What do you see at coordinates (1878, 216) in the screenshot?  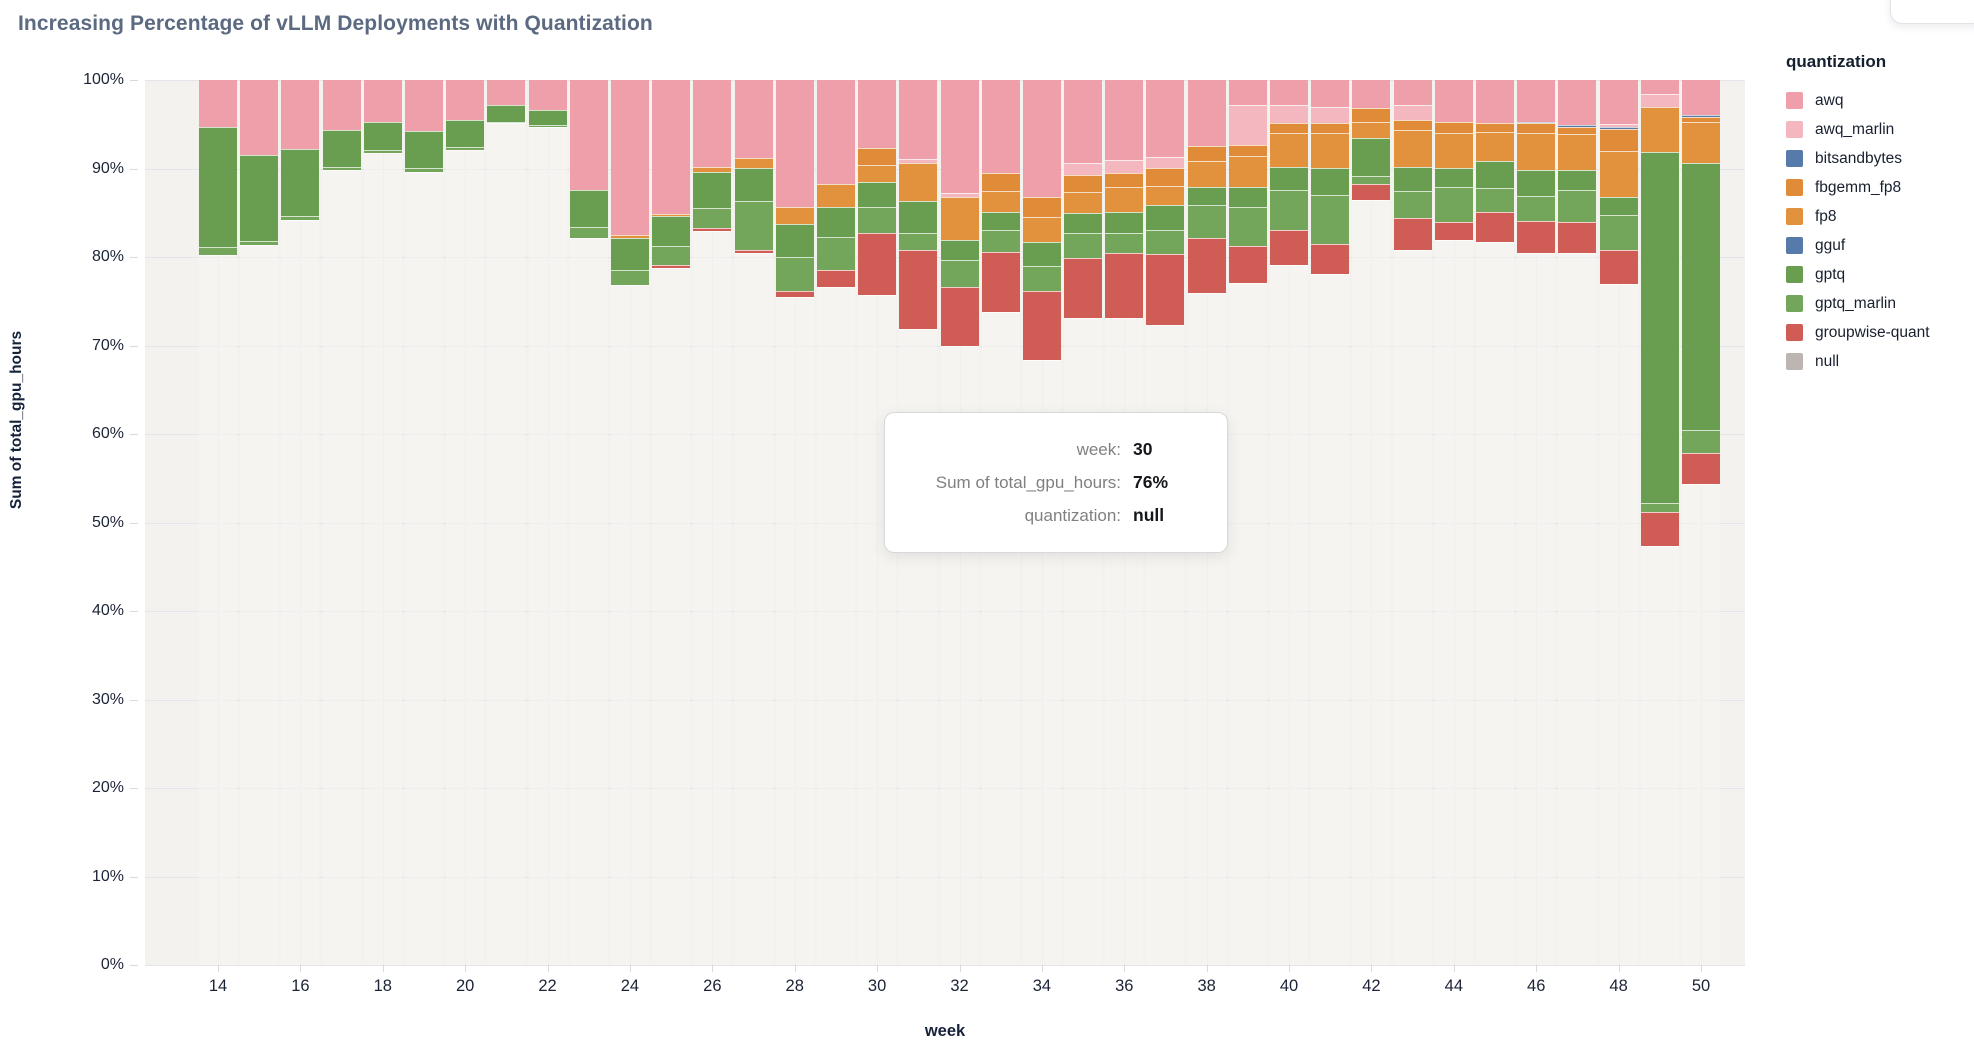 I see `legend-item-fp8: fp8` at bounding box center [1878, 216].